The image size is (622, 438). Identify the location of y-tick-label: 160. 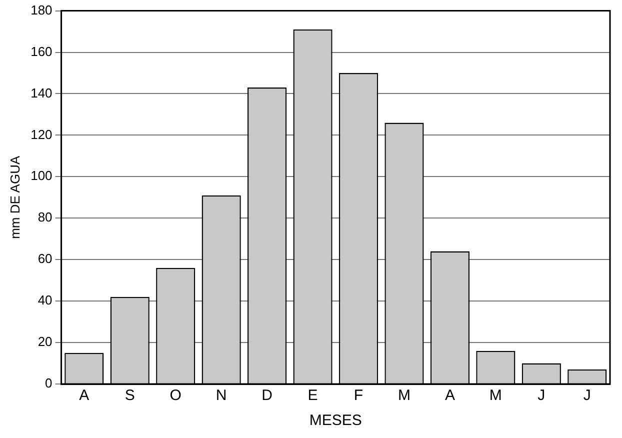
(41, 51).